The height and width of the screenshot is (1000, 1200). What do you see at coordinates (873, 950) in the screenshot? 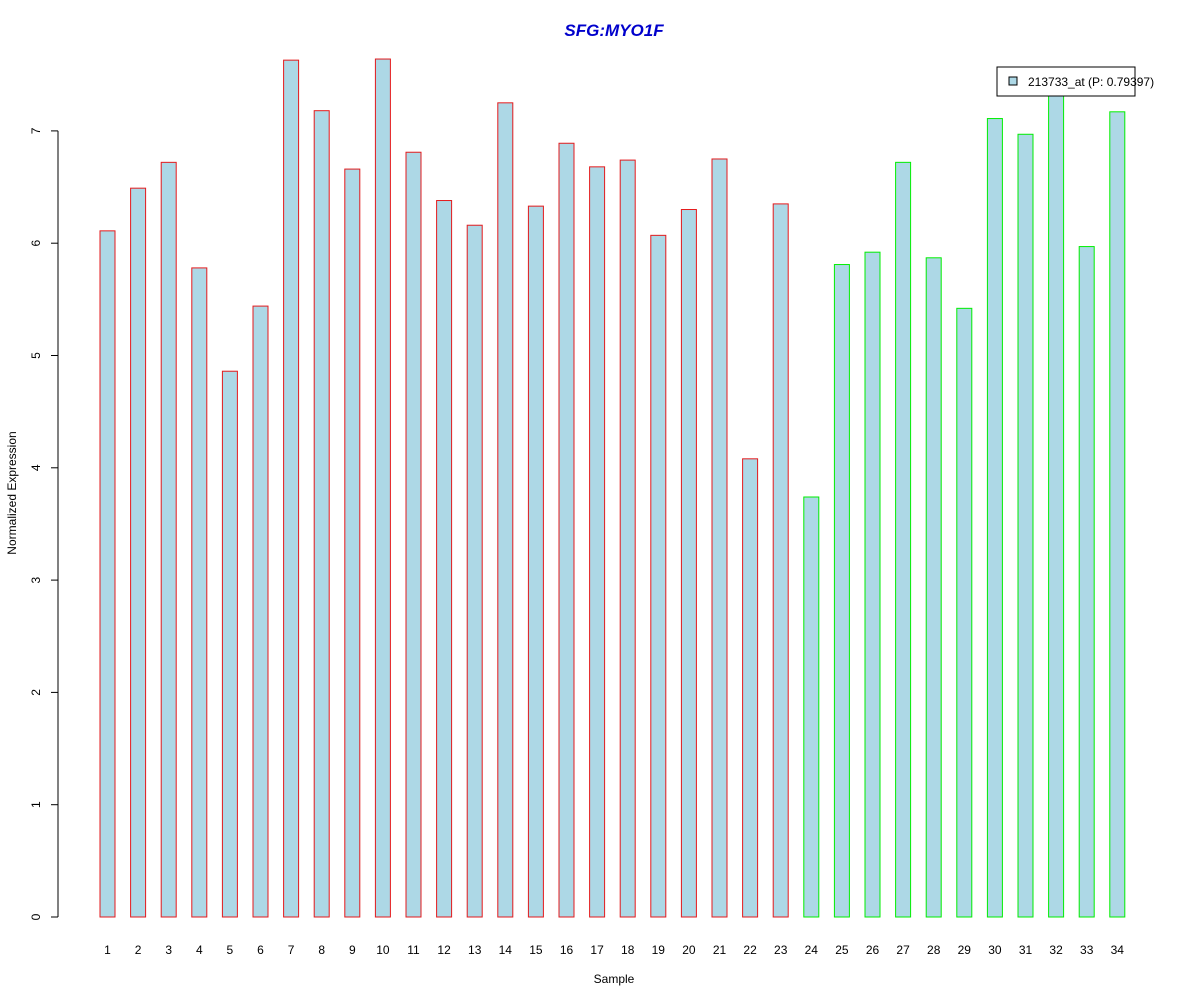
I see `x-tick-label: 26` at bounding box center [873, 950].